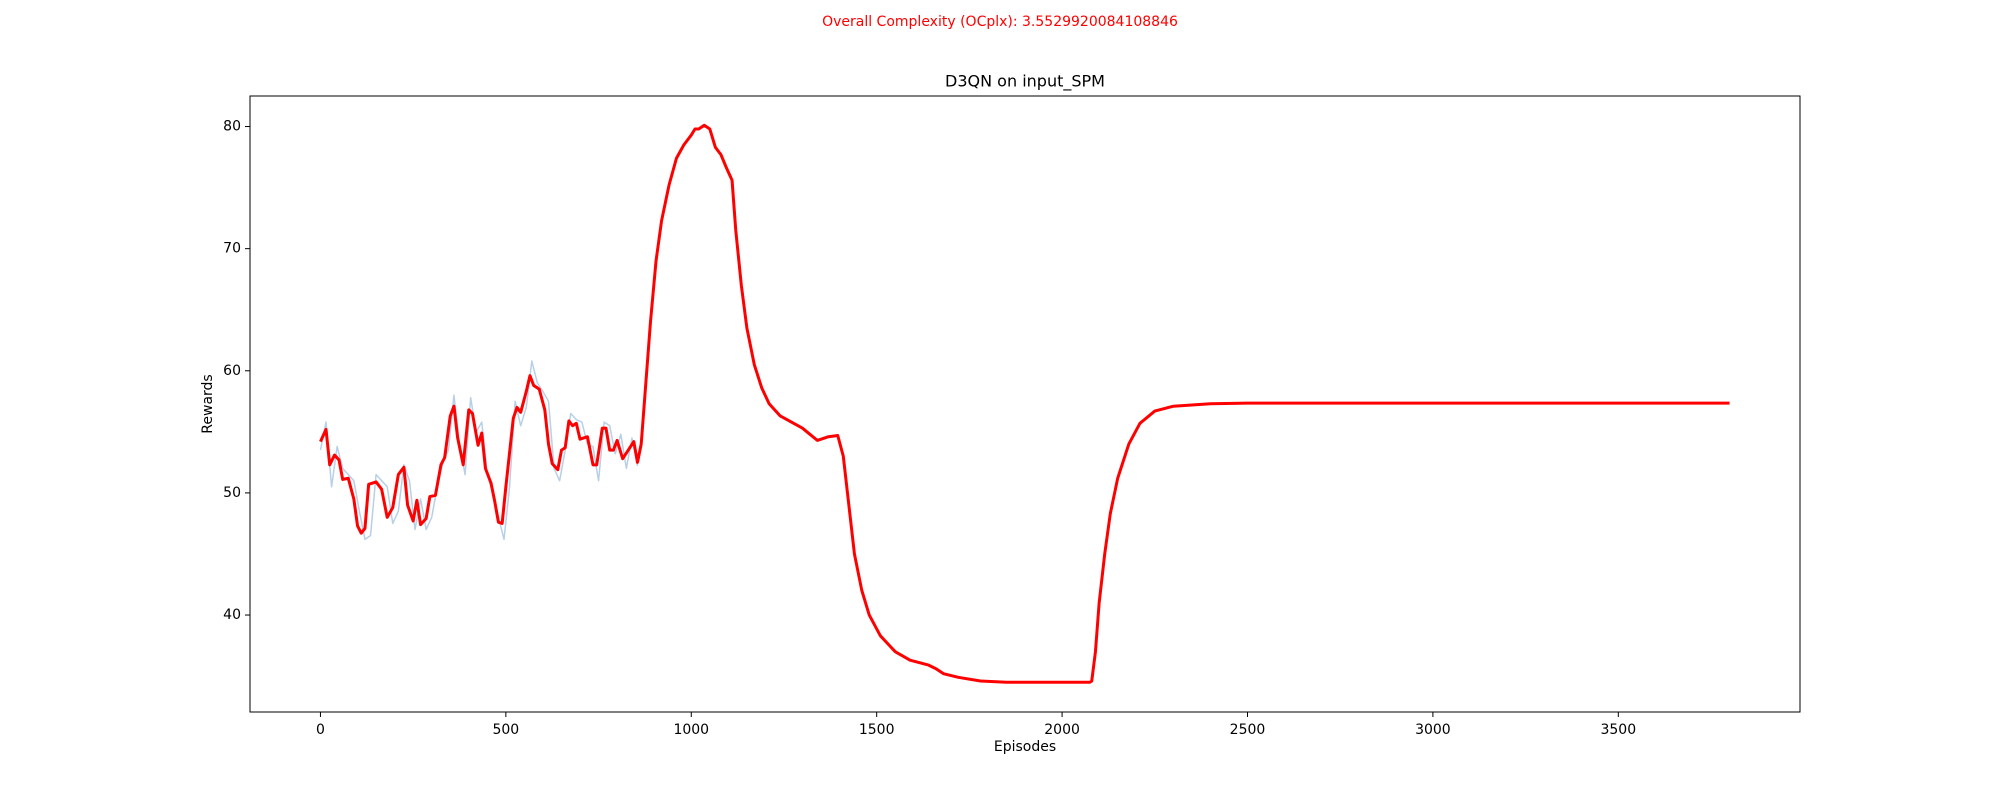 The height and width of the screenshot is (800, 2000). What do you see at coordinates (232, 615) in the screenshot?
I see `y-tick-label: 40` at bounding box center [232, 615].